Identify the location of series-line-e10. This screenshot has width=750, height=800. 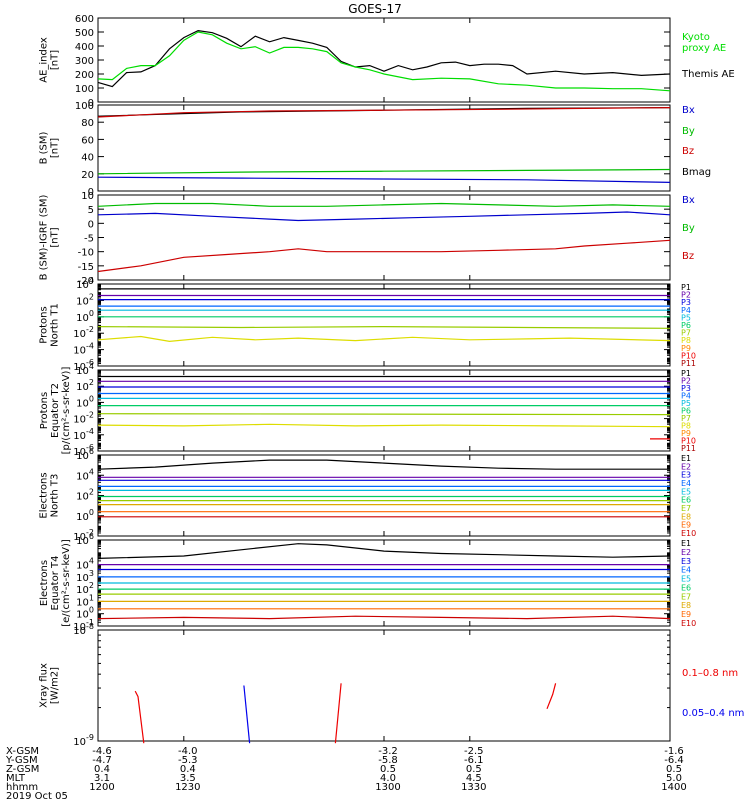
(384, 617).